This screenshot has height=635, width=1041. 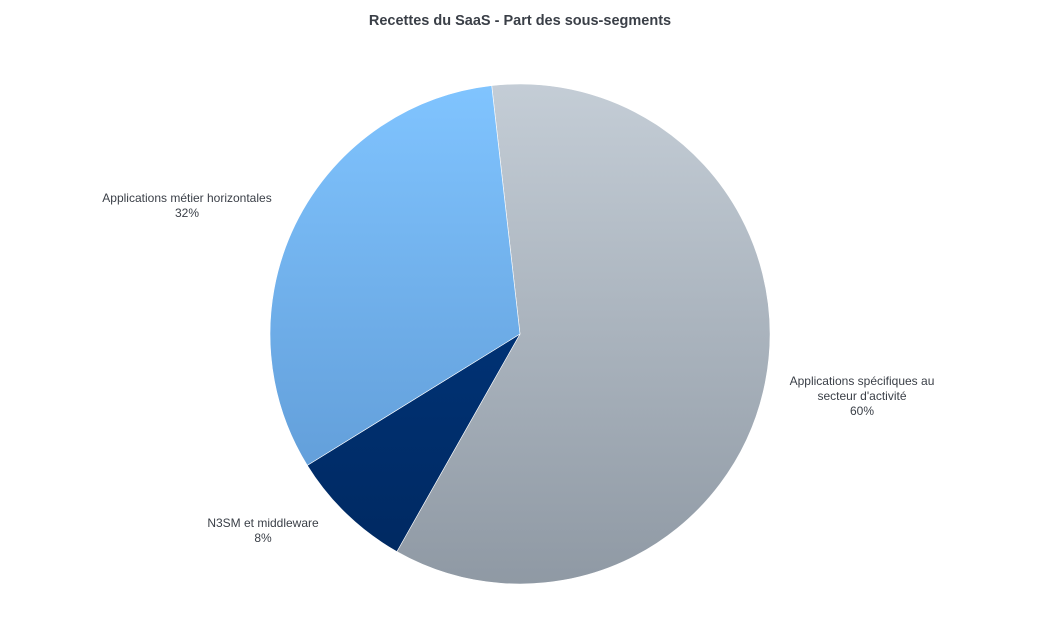 What do you see at coordinates (413, 442) in the screenshot?
I see `pie-slice-n3sm-middleware` at bounding box center [413, 442].